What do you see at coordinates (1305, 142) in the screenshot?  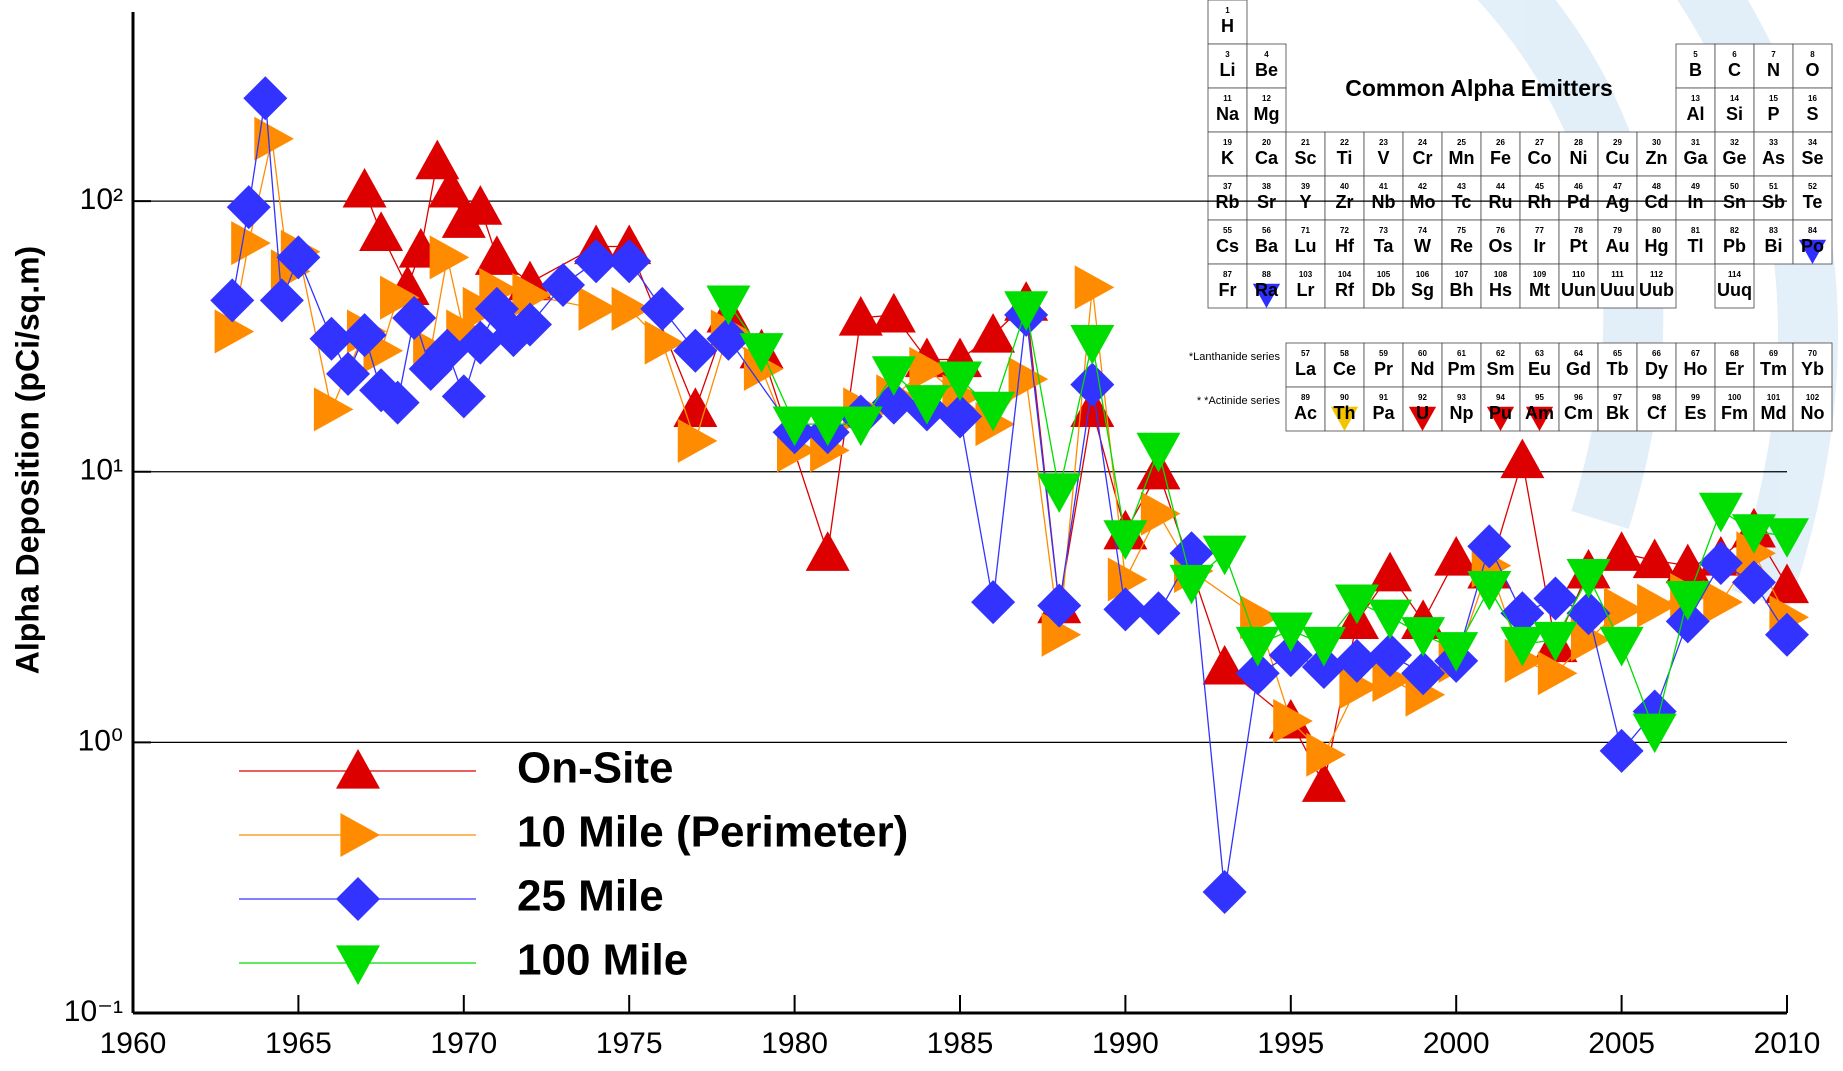 I see `atomic-number: 21` at bounding box center [1305, 142].